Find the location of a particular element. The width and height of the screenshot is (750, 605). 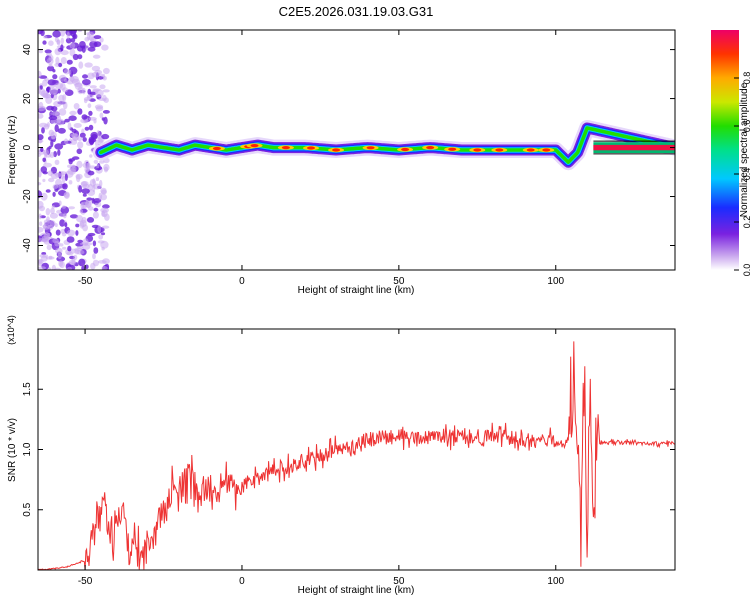

spectrogram-x-axis-label: Height of straight line (km) is located at coordinates (356, 290).